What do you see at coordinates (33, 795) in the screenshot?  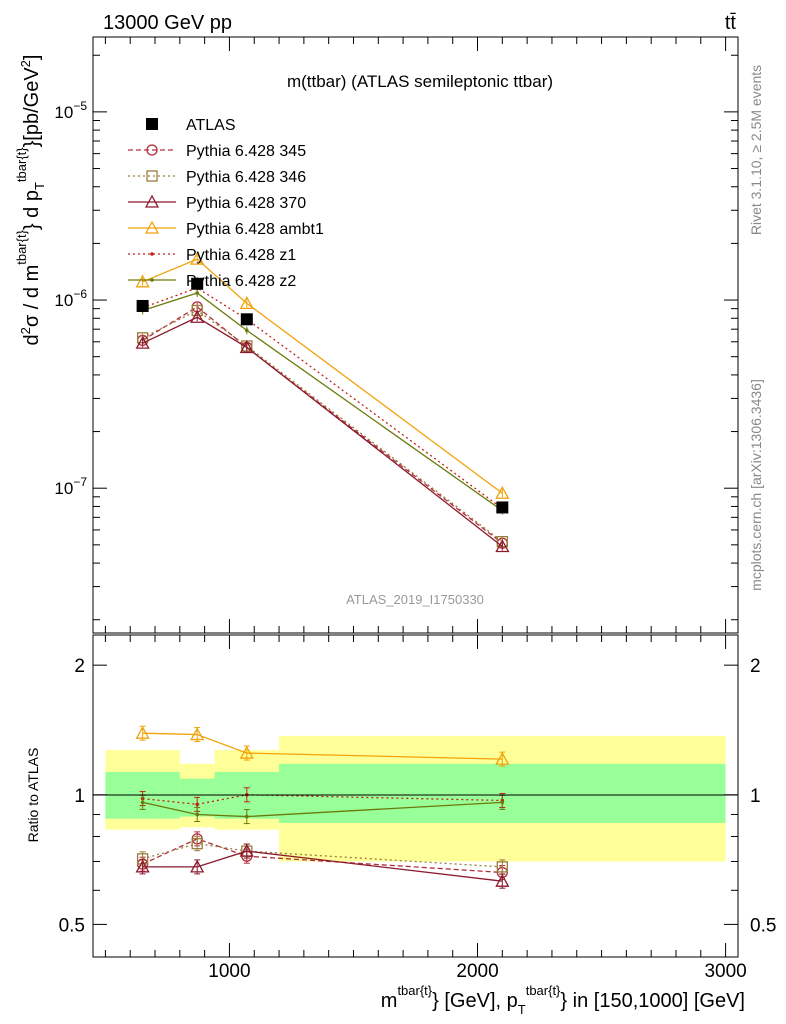 I see `y-axis-label-ratio: Ratio to ATLAS` at bounding box center [33, 795].